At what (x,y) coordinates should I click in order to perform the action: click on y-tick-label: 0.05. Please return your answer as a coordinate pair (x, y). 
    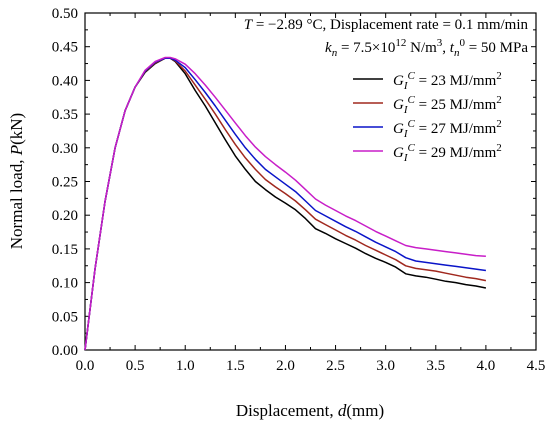
    Looking at the image, I should click on (65, 317).